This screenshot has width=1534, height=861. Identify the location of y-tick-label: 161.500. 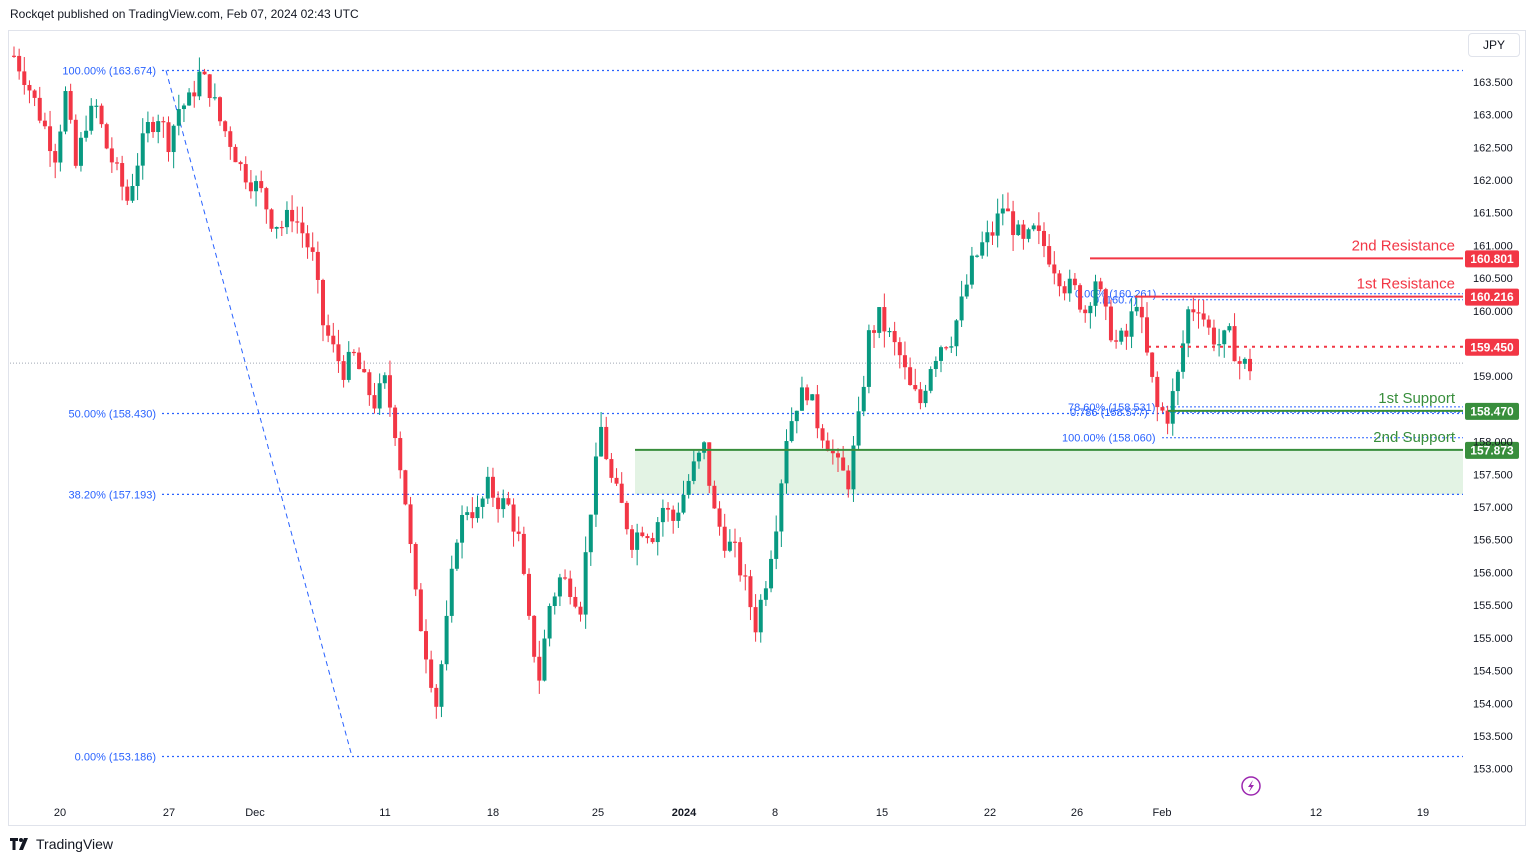
(1493, 214).